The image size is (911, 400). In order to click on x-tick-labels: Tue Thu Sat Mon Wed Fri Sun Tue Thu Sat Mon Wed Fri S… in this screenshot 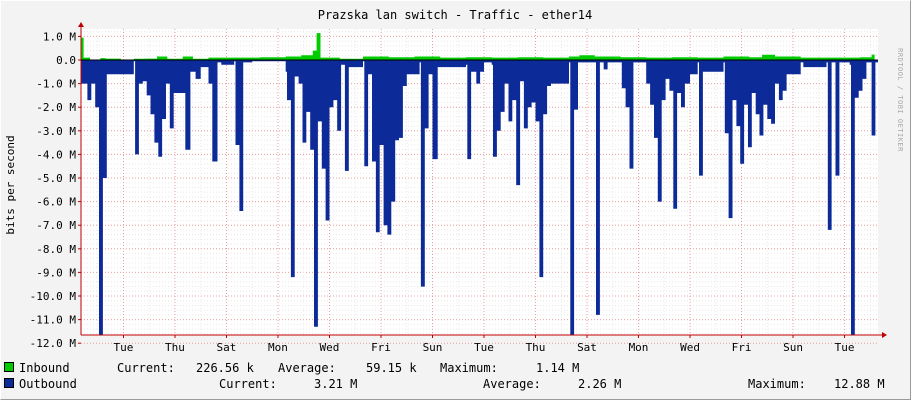, I will do `click(484, 347)`.